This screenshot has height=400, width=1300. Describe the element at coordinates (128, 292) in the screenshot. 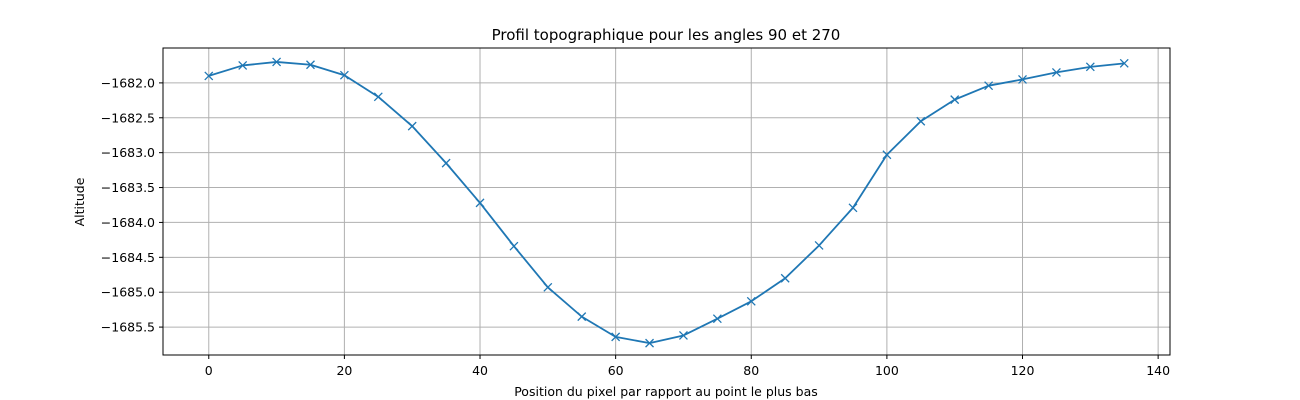

I see `y-tick-label: −1685.0` at that location.